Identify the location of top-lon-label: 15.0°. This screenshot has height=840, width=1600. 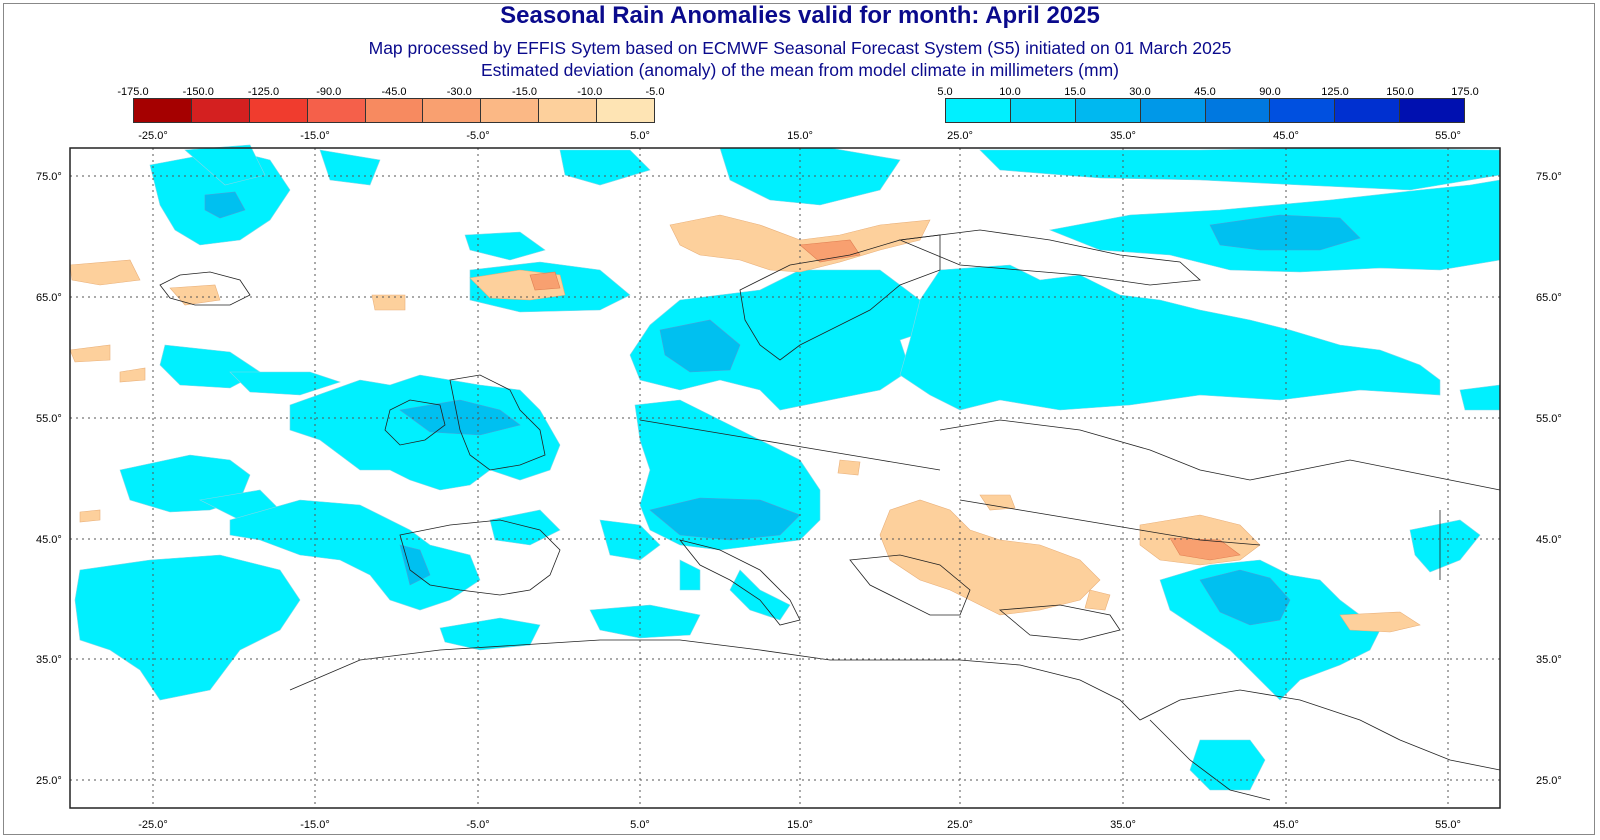
(800, 136).